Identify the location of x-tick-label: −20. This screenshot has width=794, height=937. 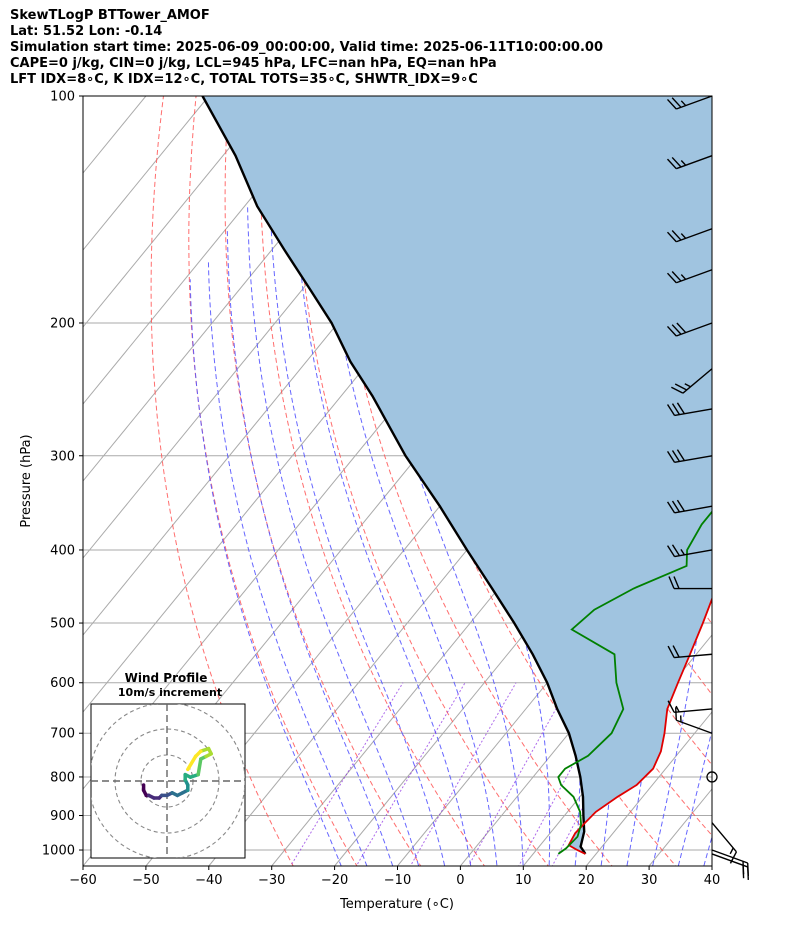
(334, 880).